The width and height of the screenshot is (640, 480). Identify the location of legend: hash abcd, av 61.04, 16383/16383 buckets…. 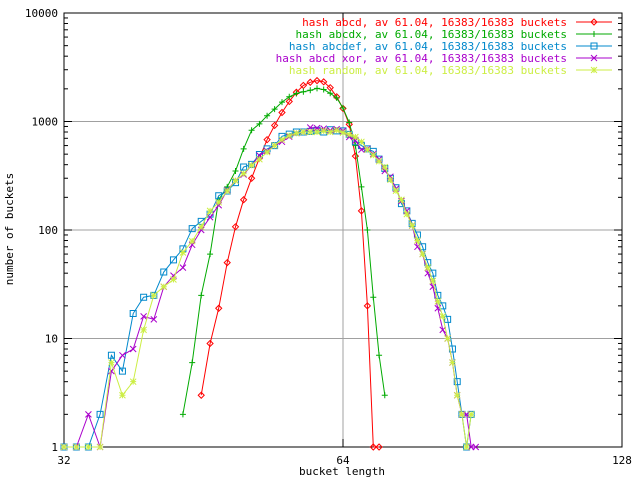
(444, 46).